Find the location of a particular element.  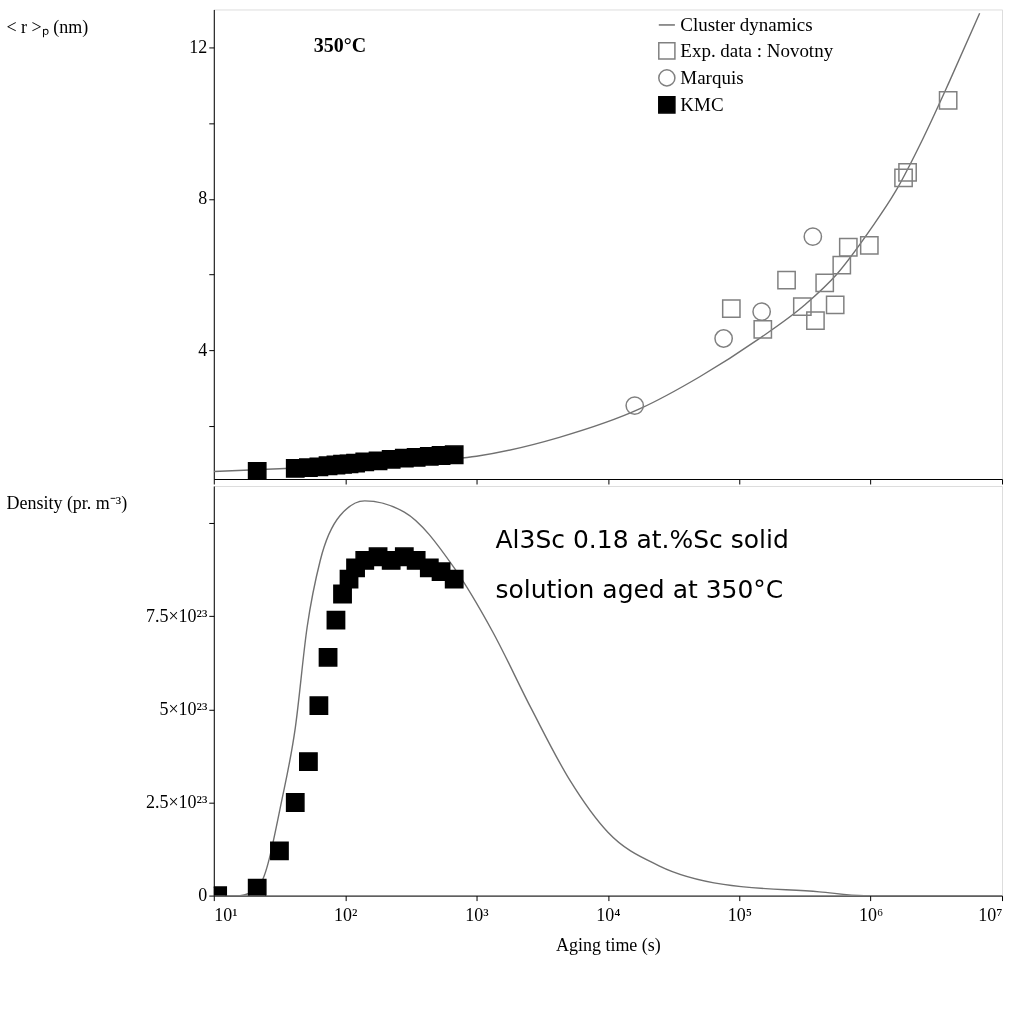

annotation: 350°C is located at coordinates (340, 45).